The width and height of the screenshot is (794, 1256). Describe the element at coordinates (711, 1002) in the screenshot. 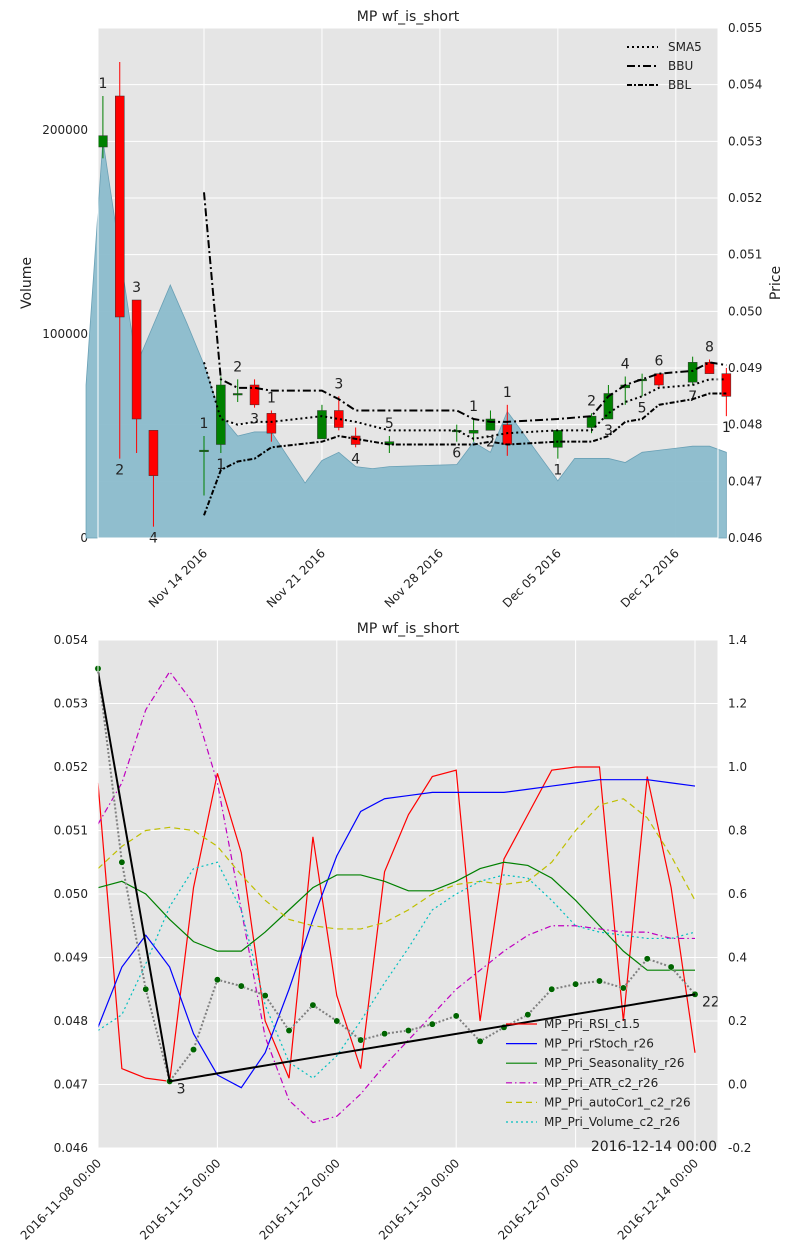

I see `pivot-label: 22` at that location.